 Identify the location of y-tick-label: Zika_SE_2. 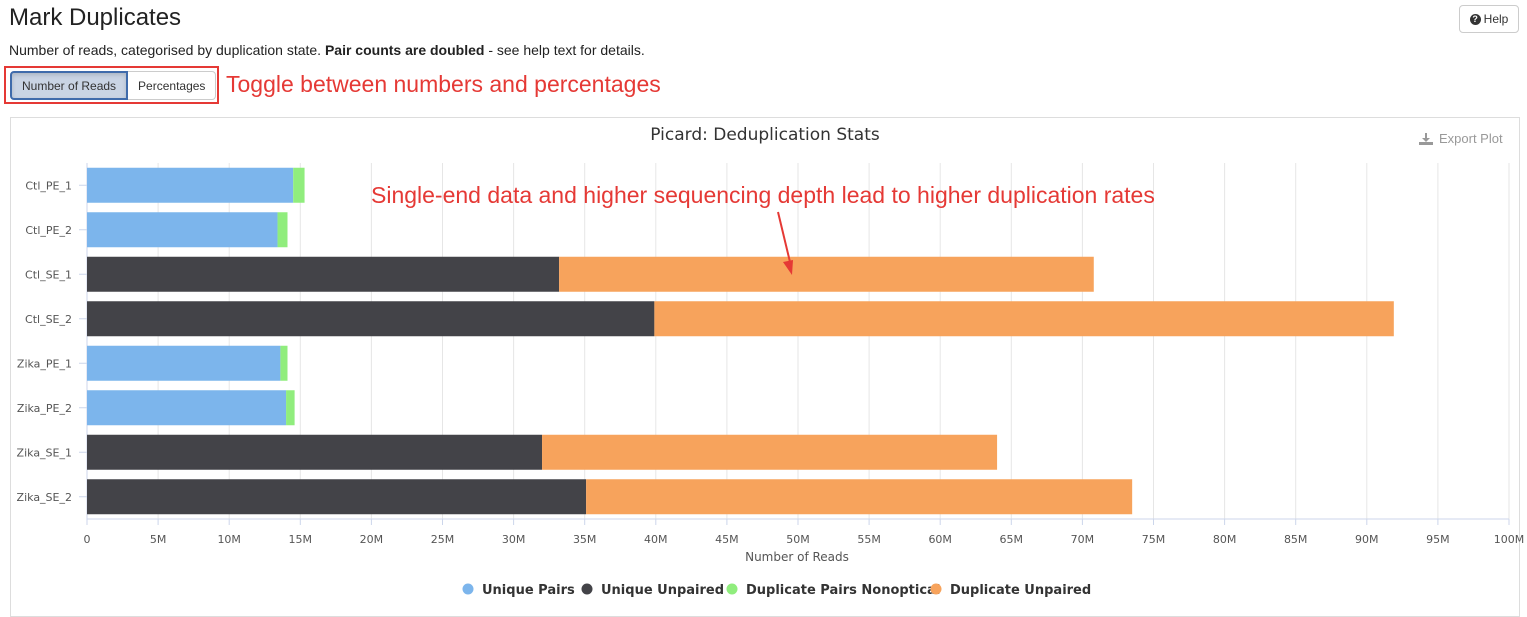
(44, 497).